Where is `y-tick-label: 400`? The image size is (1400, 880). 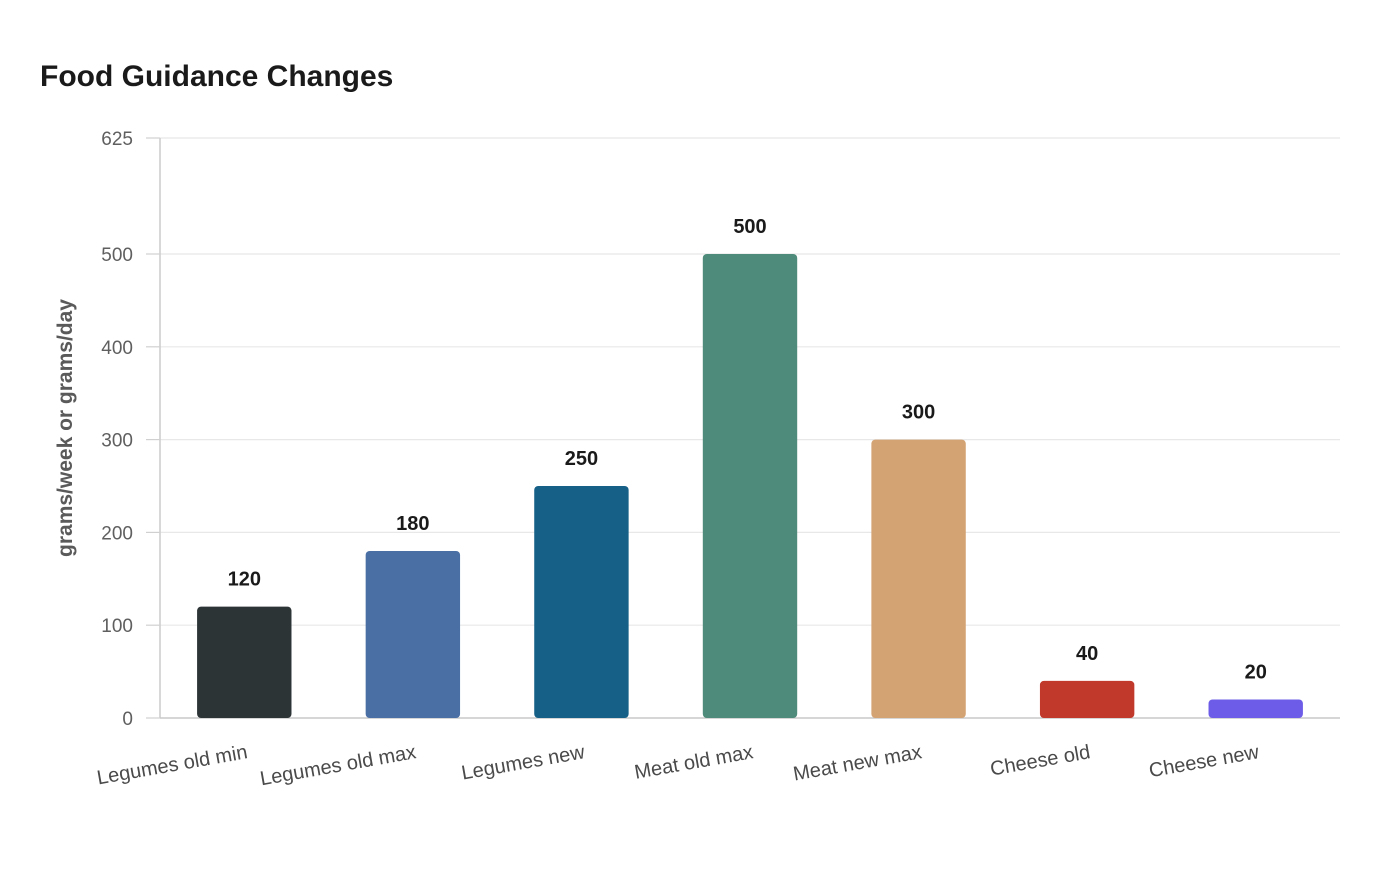
y-tick-label: 400 is located at coordinates (117, 348).